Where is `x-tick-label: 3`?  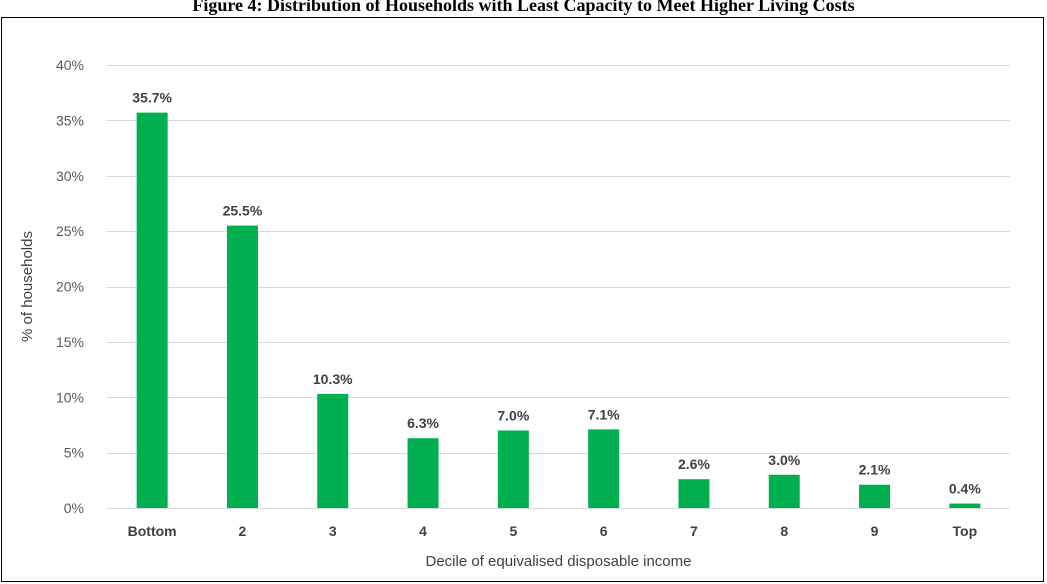
x-tick-label: 3 is located at coordinates (333, 531).